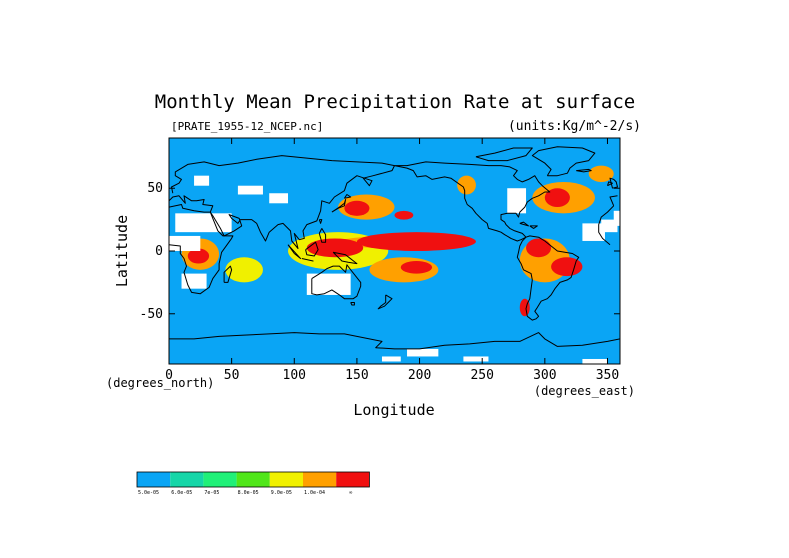 This screenshot has height=558, width=789. I want to click on y-tick-label-50: 50, so click(155, 188).